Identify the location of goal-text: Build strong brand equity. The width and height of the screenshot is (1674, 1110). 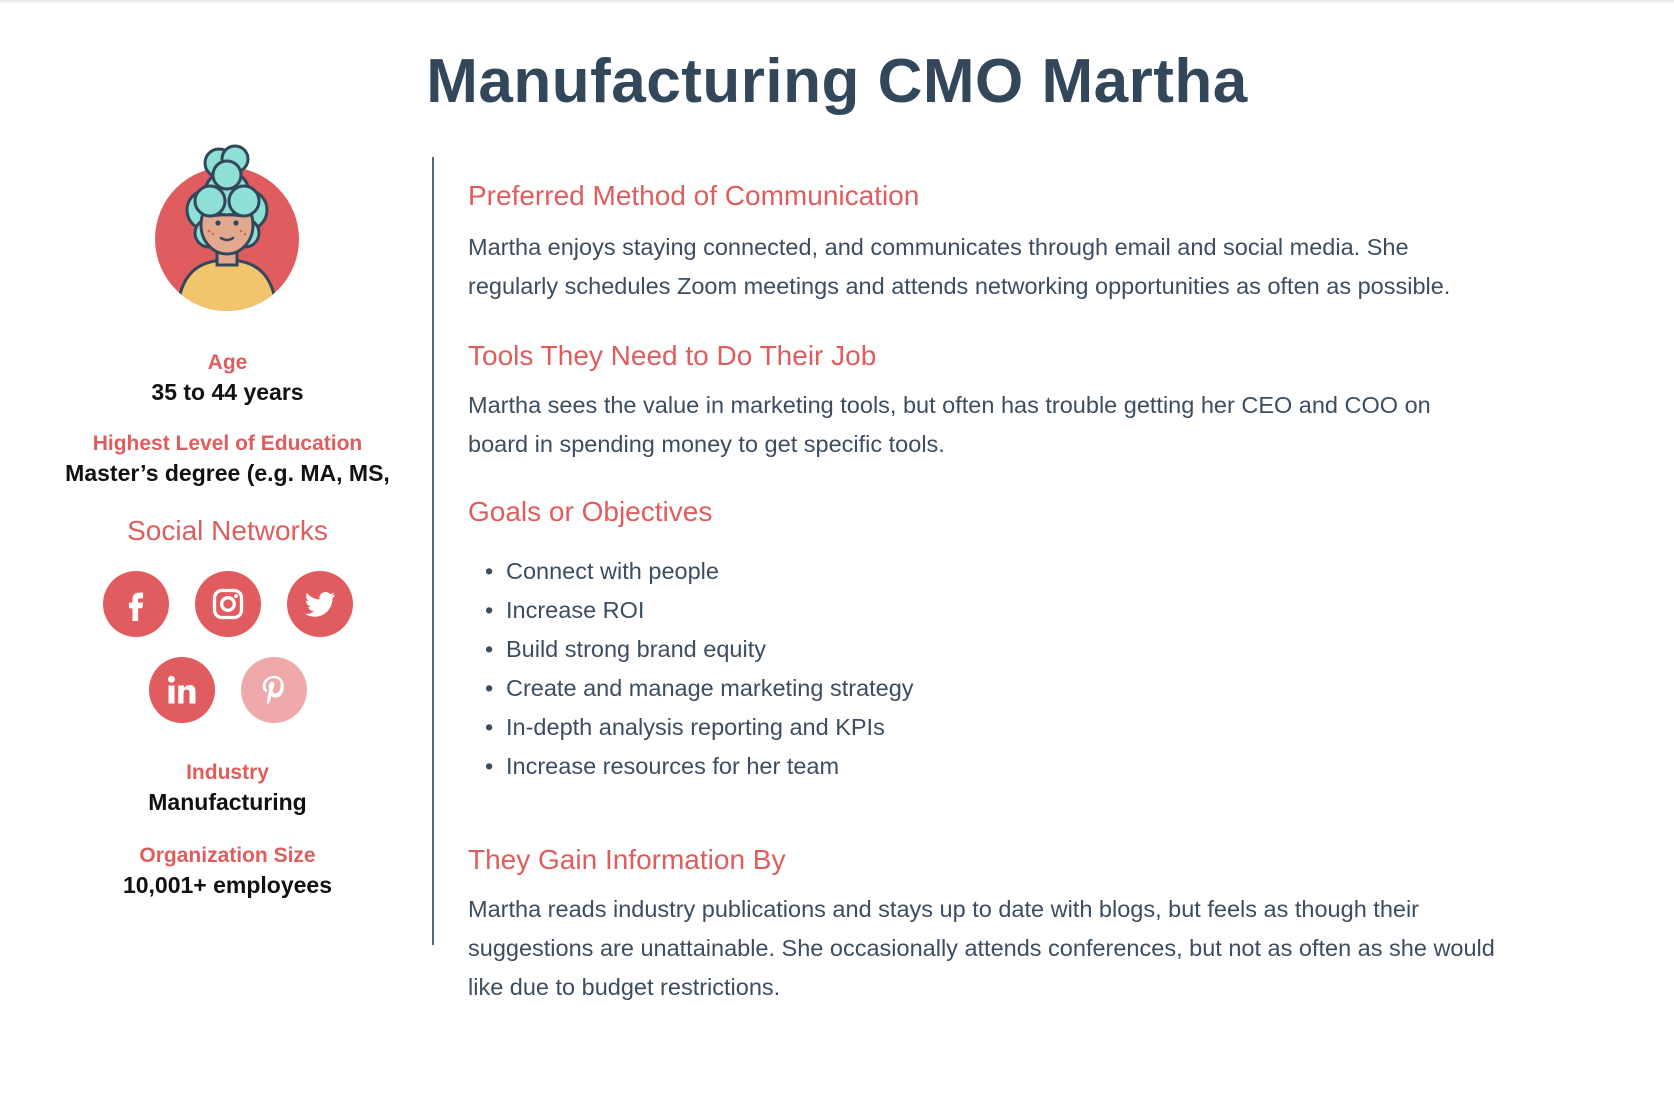
(636, 649).